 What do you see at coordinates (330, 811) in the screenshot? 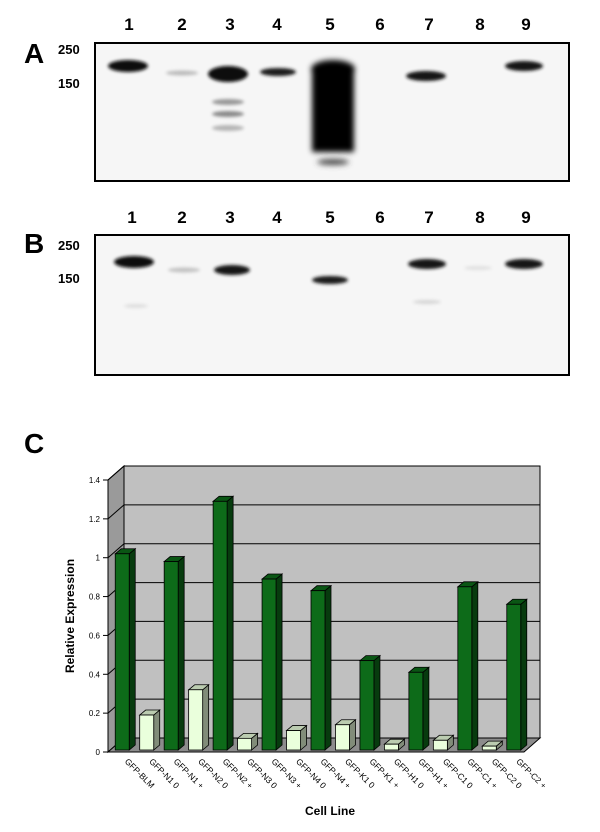
I see `x-axis-title: Cell Line` at bounding box center [330, 811].